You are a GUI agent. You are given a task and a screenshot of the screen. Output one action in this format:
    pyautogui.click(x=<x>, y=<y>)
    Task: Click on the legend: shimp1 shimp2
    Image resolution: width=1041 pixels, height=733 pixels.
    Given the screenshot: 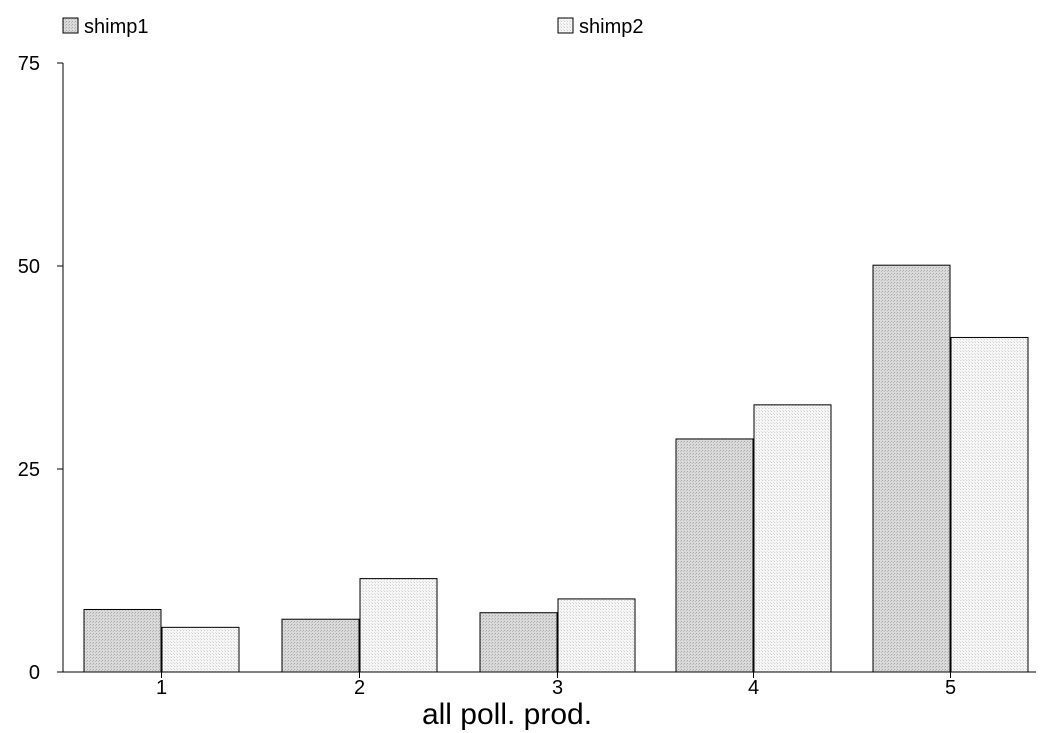 What is the action you would take?
    pyautogui.click(x=352, y=27)
    